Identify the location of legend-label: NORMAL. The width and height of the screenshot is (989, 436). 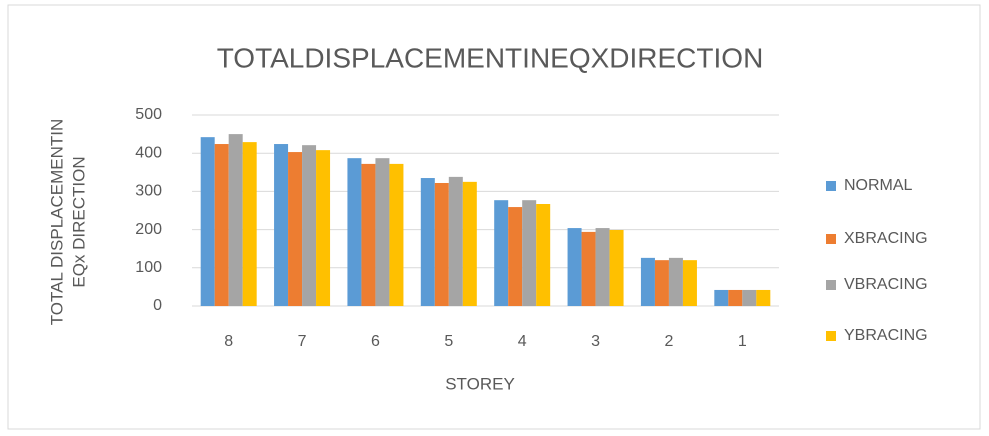
(878, 185).